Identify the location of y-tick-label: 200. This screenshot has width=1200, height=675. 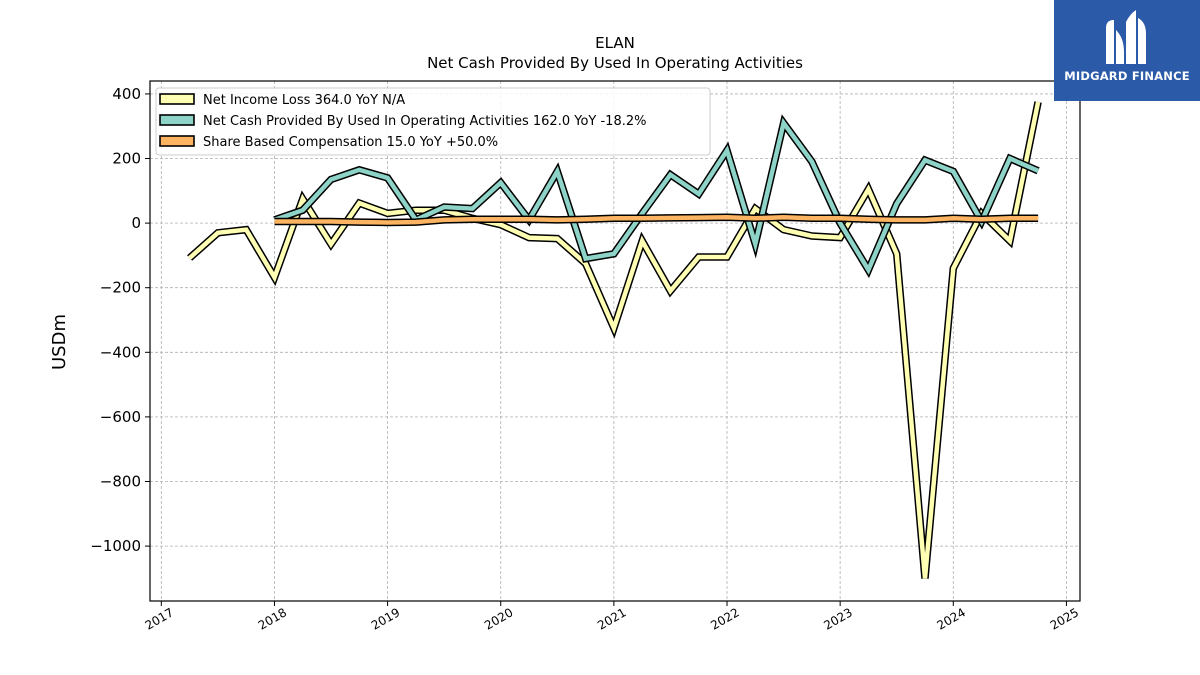
(126, 159).